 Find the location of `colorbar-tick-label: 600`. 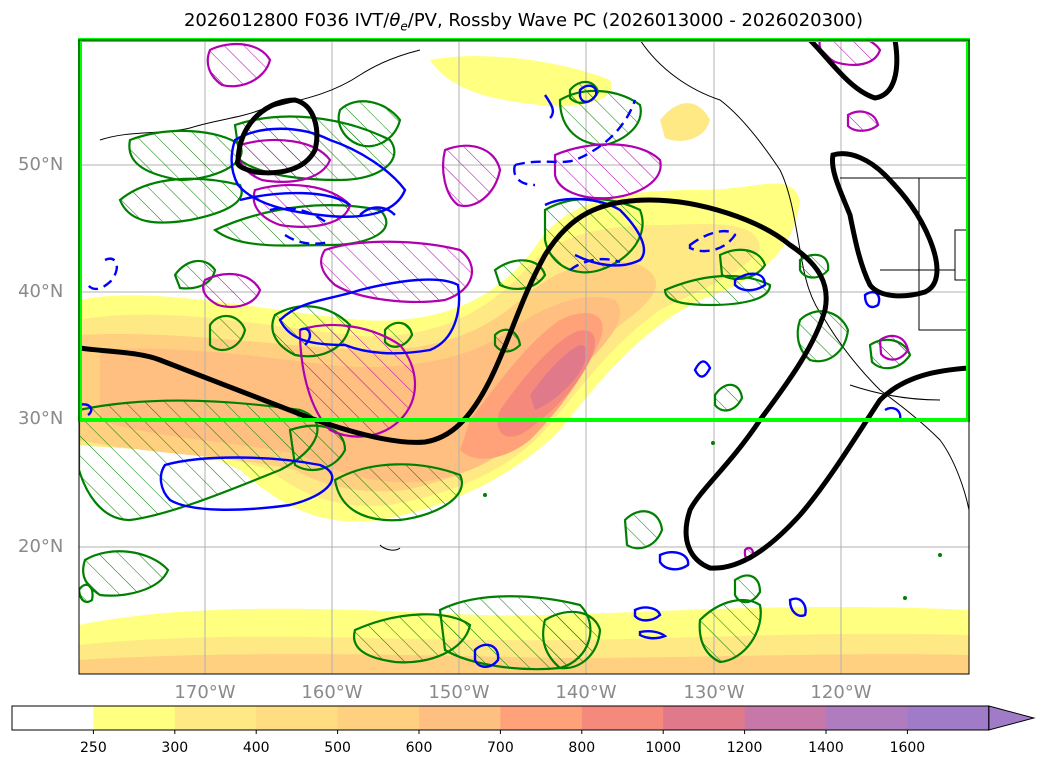

colorbar-tick-label: 600 is located at coordinates (419, 748).